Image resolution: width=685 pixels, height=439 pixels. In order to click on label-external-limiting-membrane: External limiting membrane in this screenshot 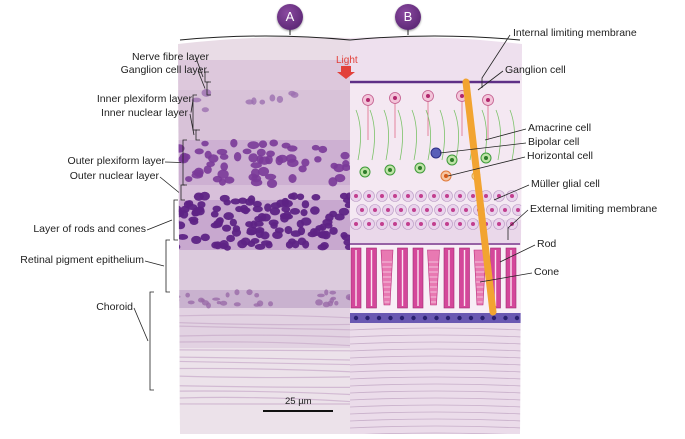, I will do `click(593, 209)`.